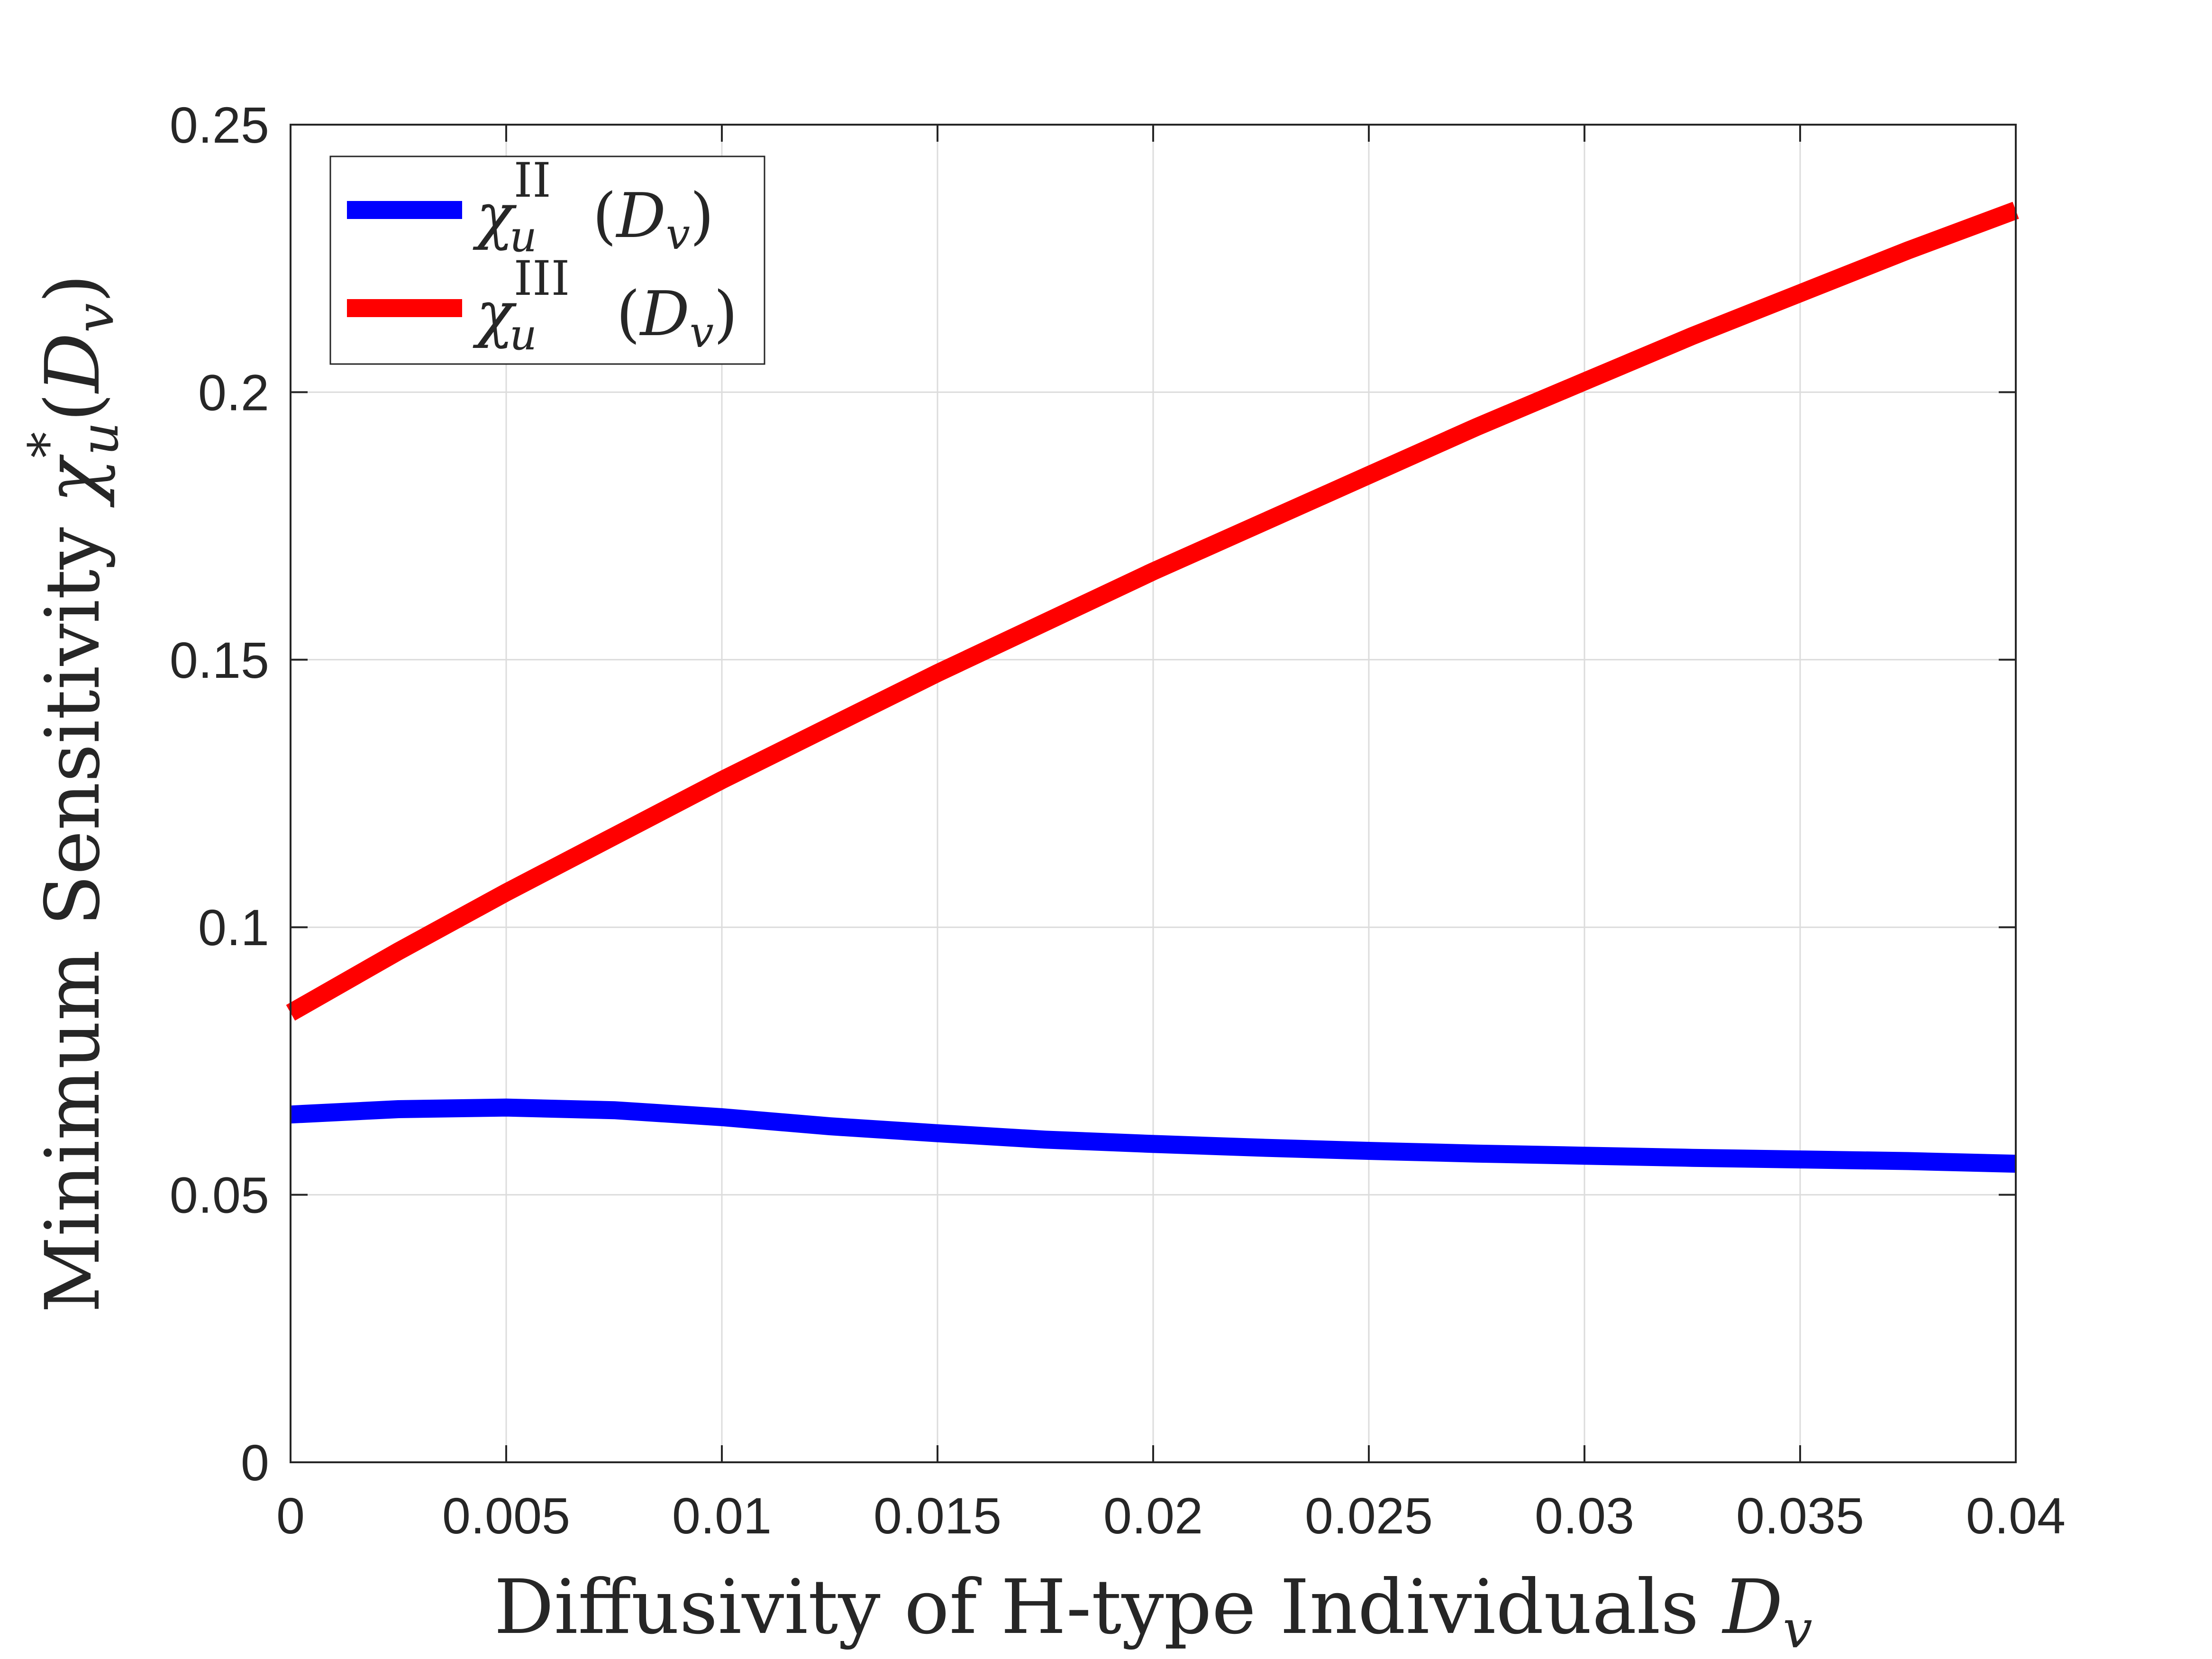 The image size is (2212, 1659). Describe the element at coordinates (1584, 1515) in the screenshot. I see `x-tick-label: 0.03` at that location.